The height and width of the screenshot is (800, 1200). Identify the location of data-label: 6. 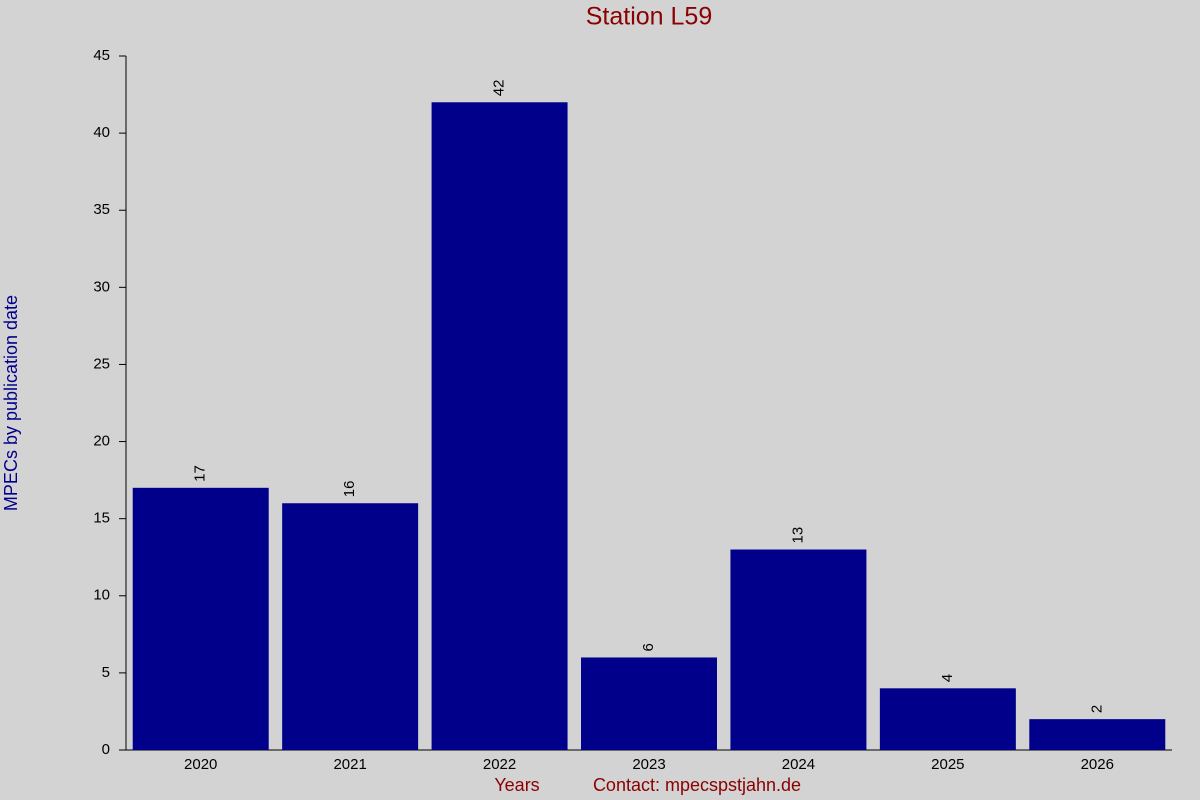
(648, 647).